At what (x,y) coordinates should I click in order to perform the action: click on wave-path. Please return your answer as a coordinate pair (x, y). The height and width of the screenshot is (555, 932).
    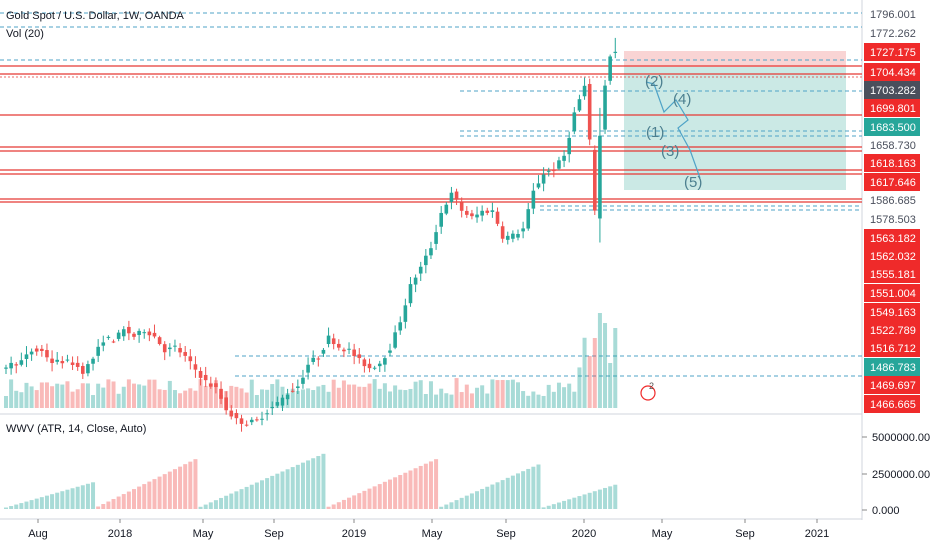
    Looking at the image, I should click on (673, 130).